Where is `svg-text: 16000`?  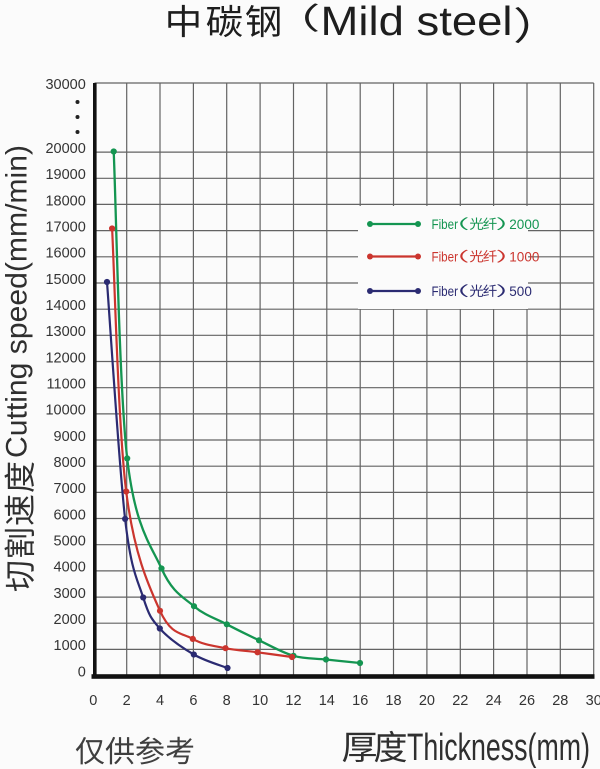
svg-text: 16000 is located at coordinates (65, 254).